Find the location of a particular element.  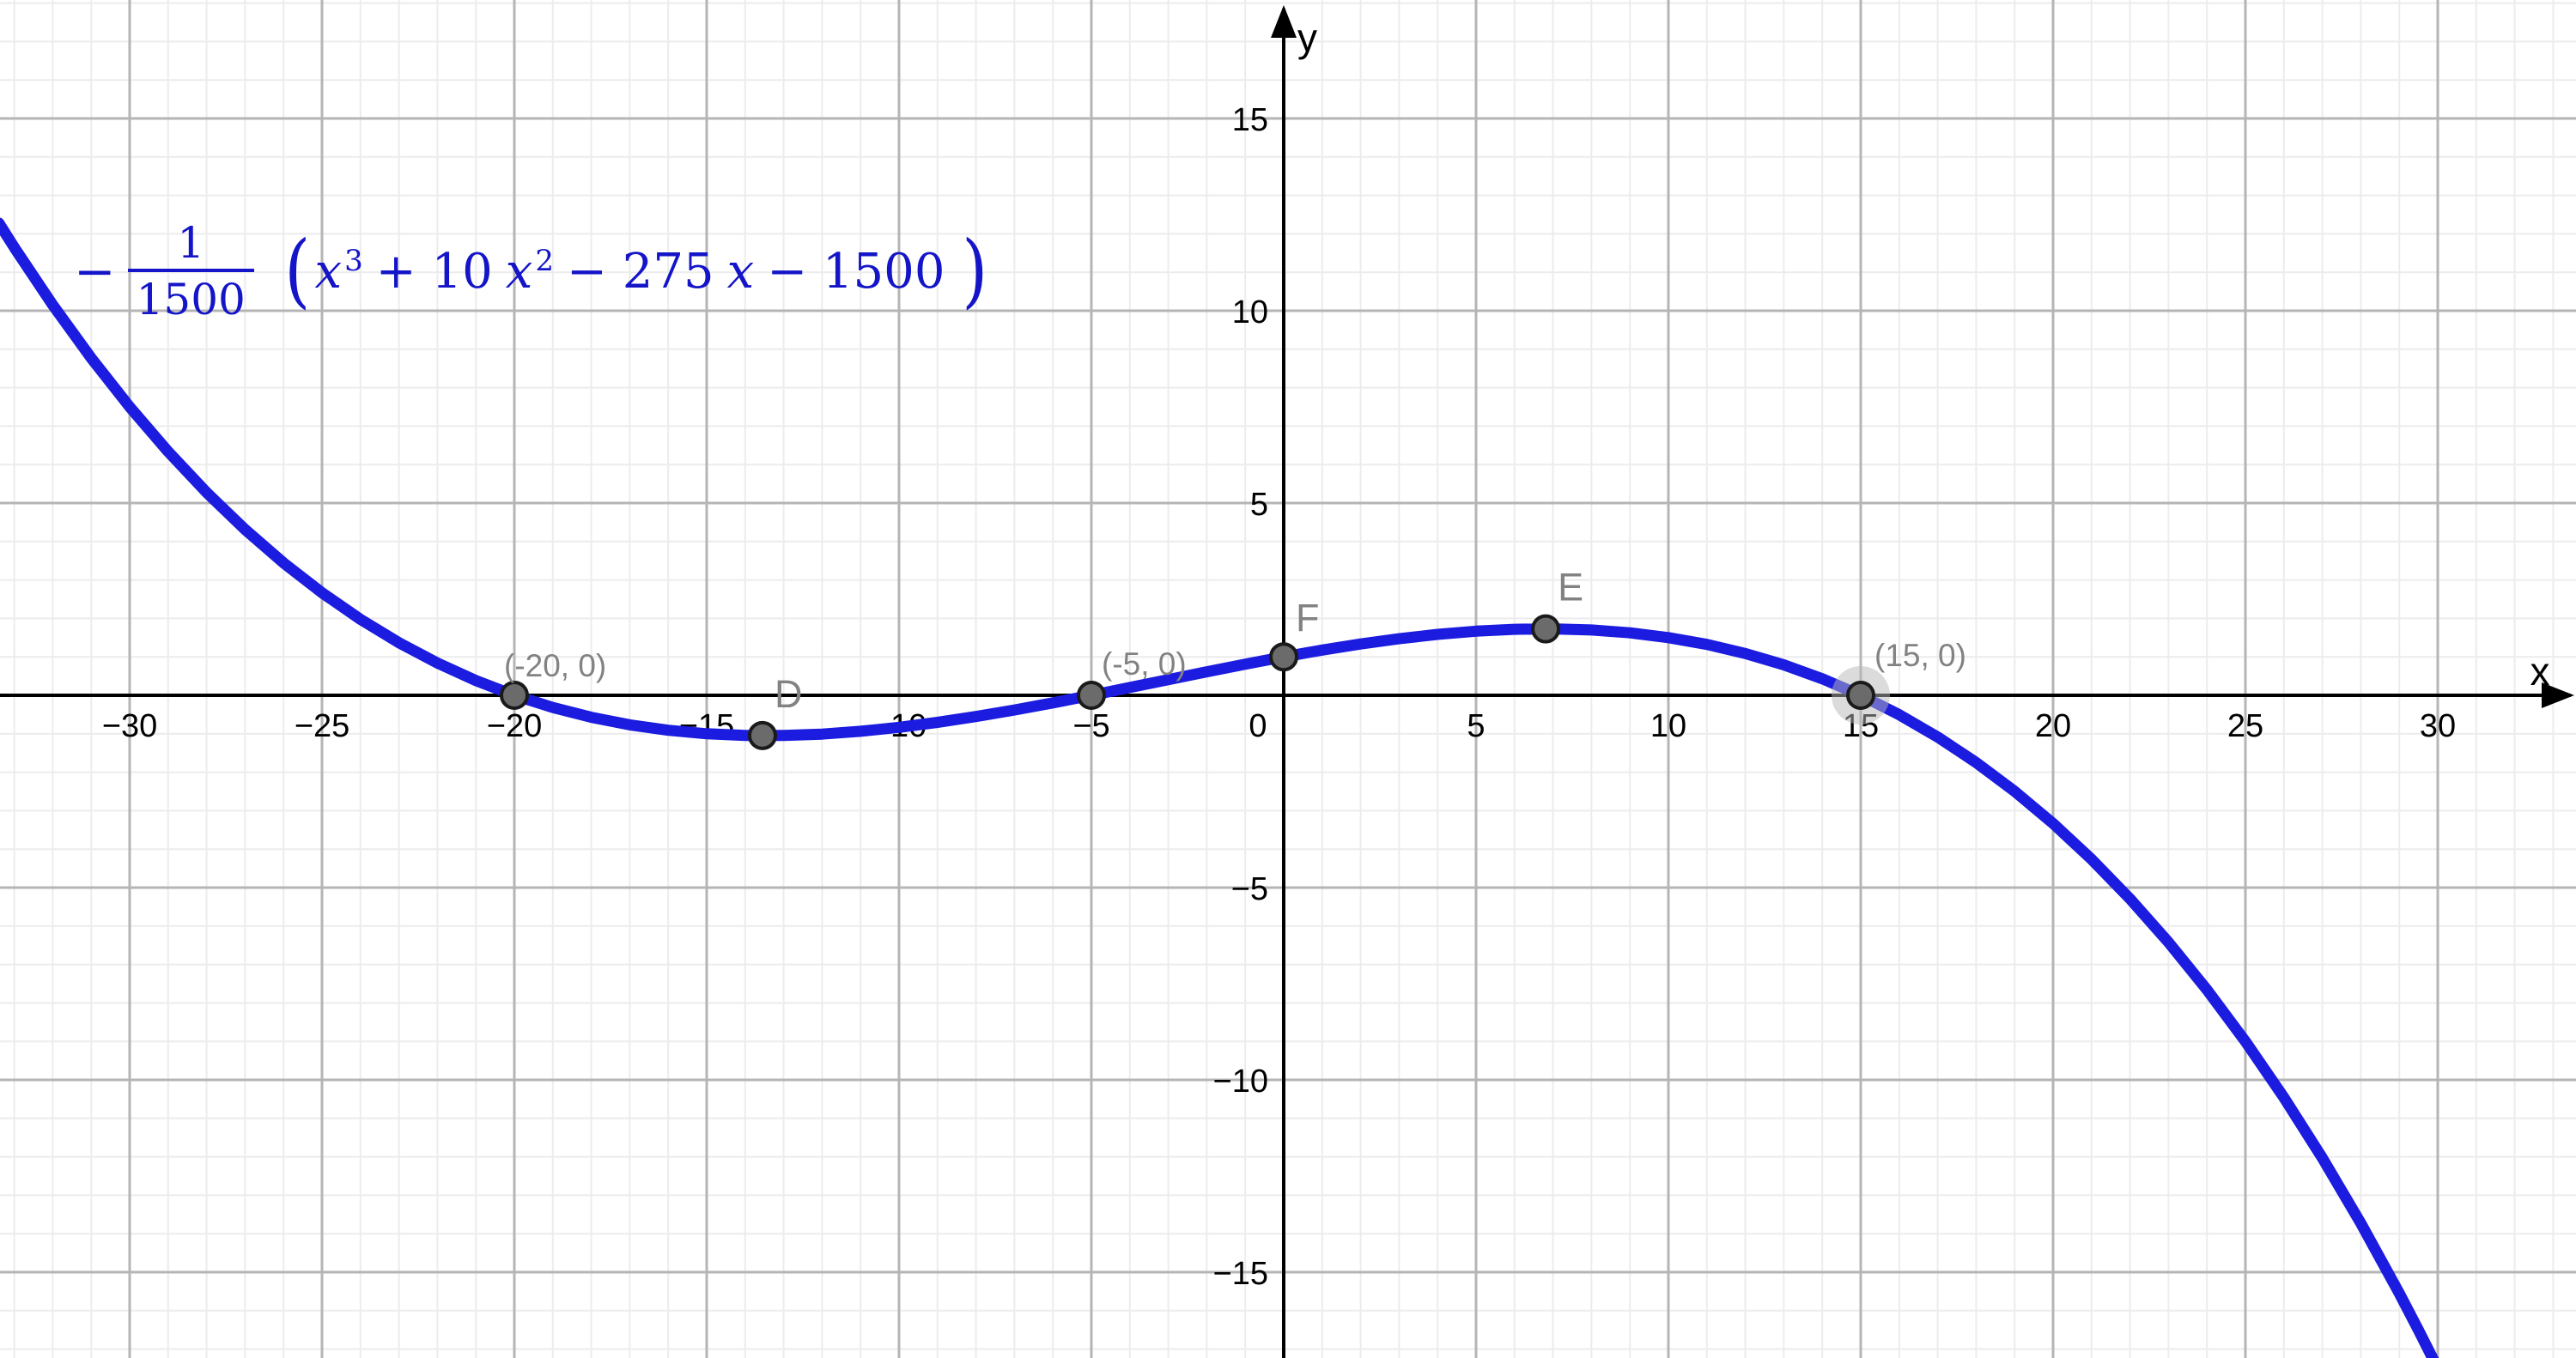

y-tick-label: −5 is located at coordinates (1250, 889).